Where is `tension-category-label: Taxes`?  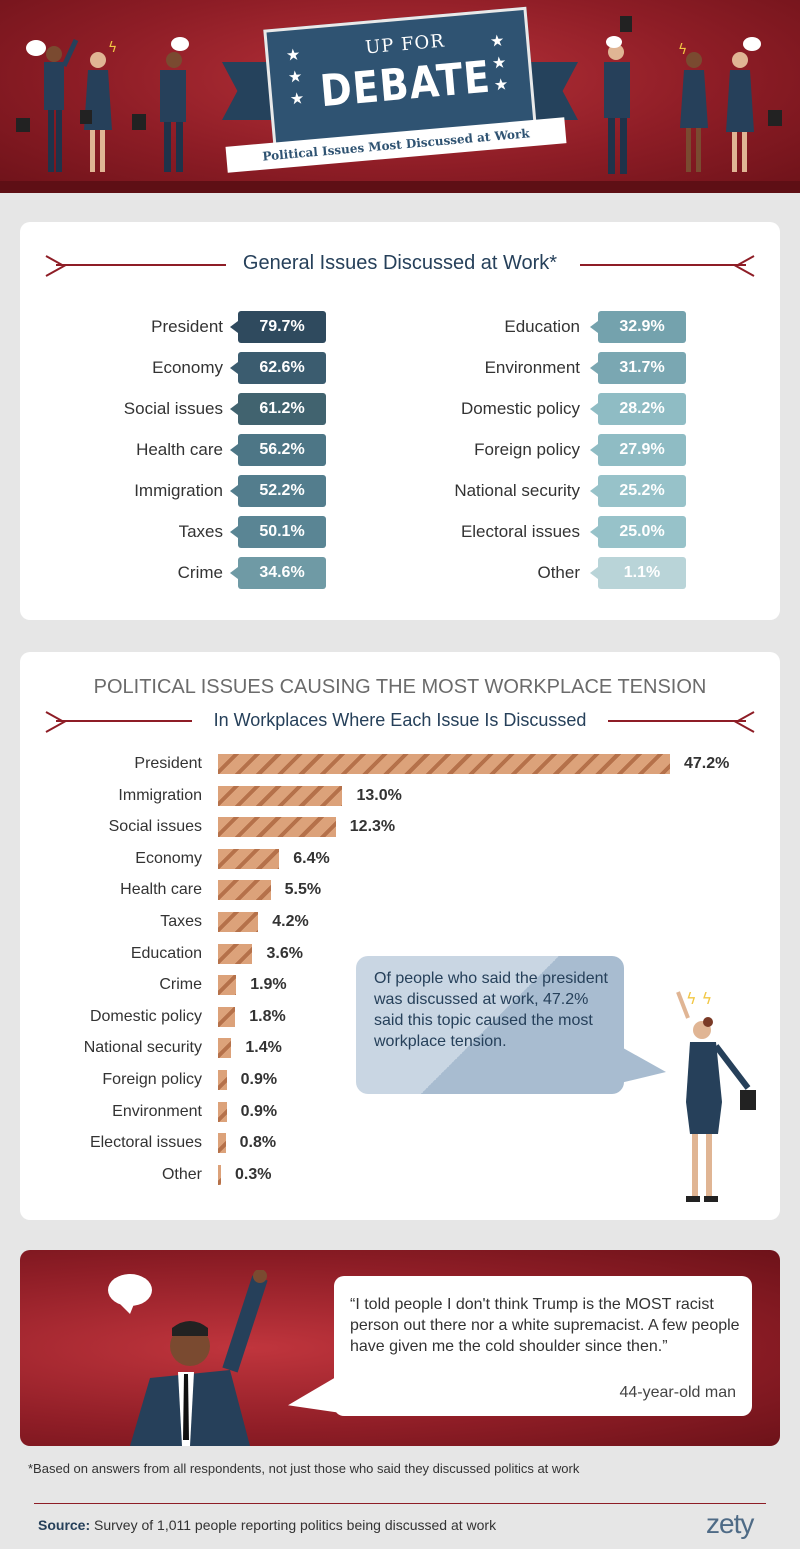
tension-category-label: Taxes is located at coordinates (181, 921).